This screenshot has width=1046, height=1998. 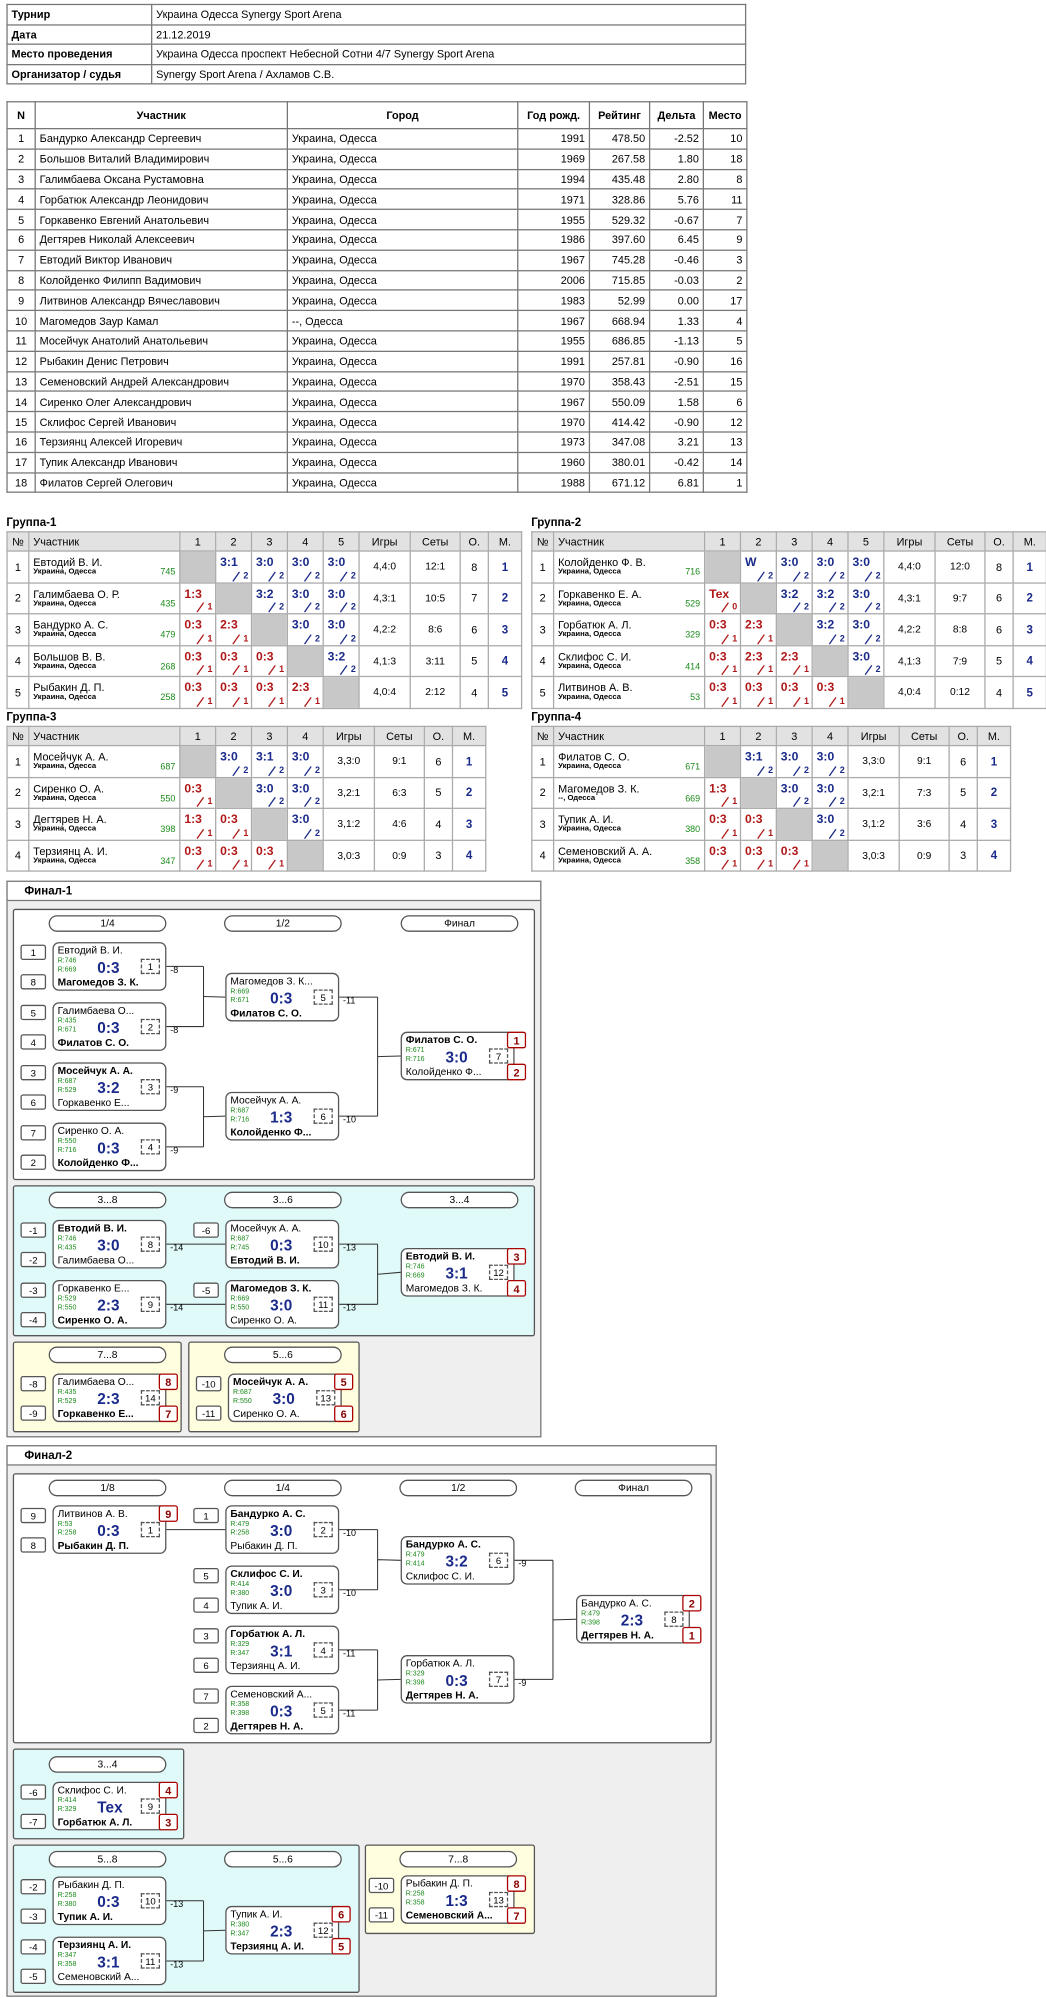 What do you see at coordinates (619, 381) in the screenshot?
I see `cell: 358.43` at bounding box center [619, 381].